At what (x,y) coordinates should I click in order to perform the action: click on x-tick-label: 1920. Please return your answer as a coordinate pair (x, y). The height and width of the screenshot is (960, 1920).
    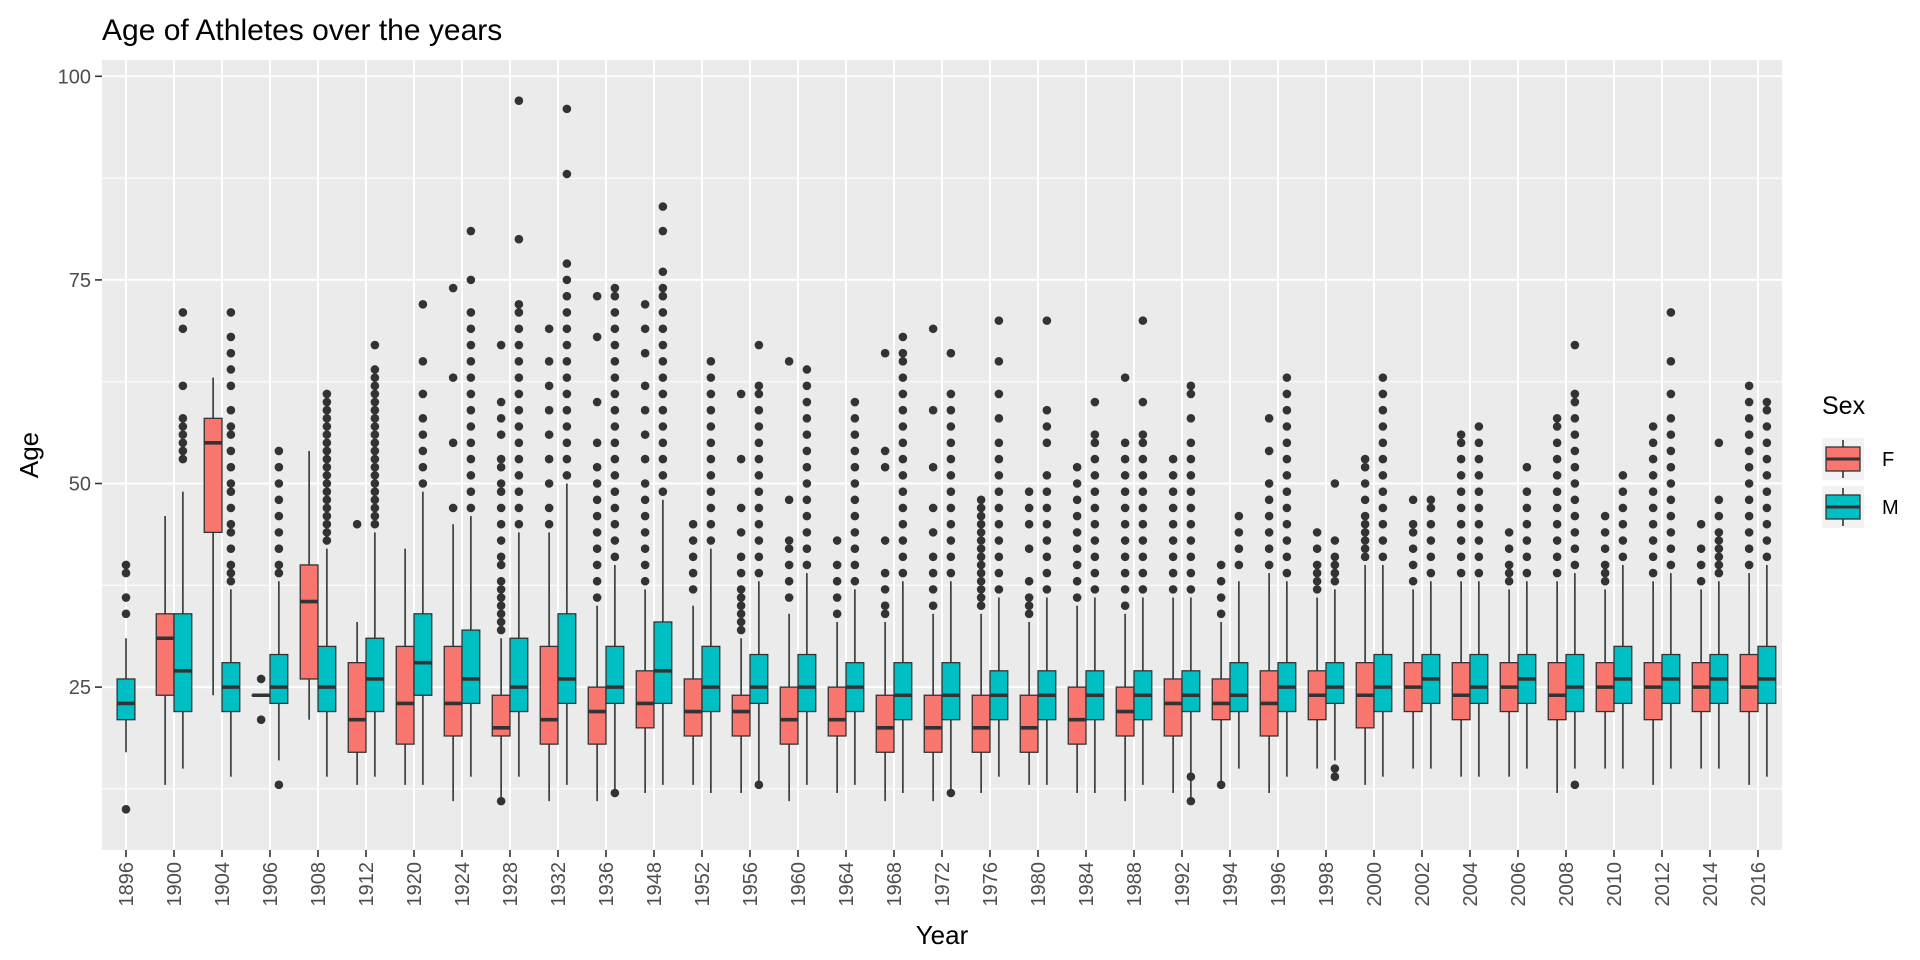
    Looking at the image, I should click on (415, 884).